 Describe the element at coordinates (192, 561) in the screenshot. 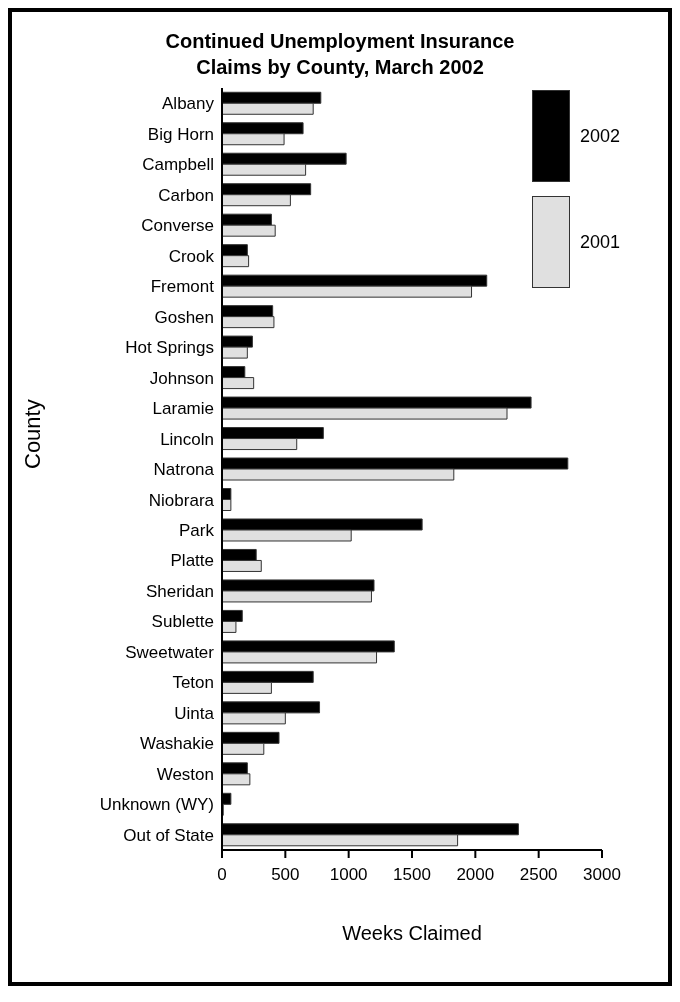

I see `y-tick-label: Platte` at that location.